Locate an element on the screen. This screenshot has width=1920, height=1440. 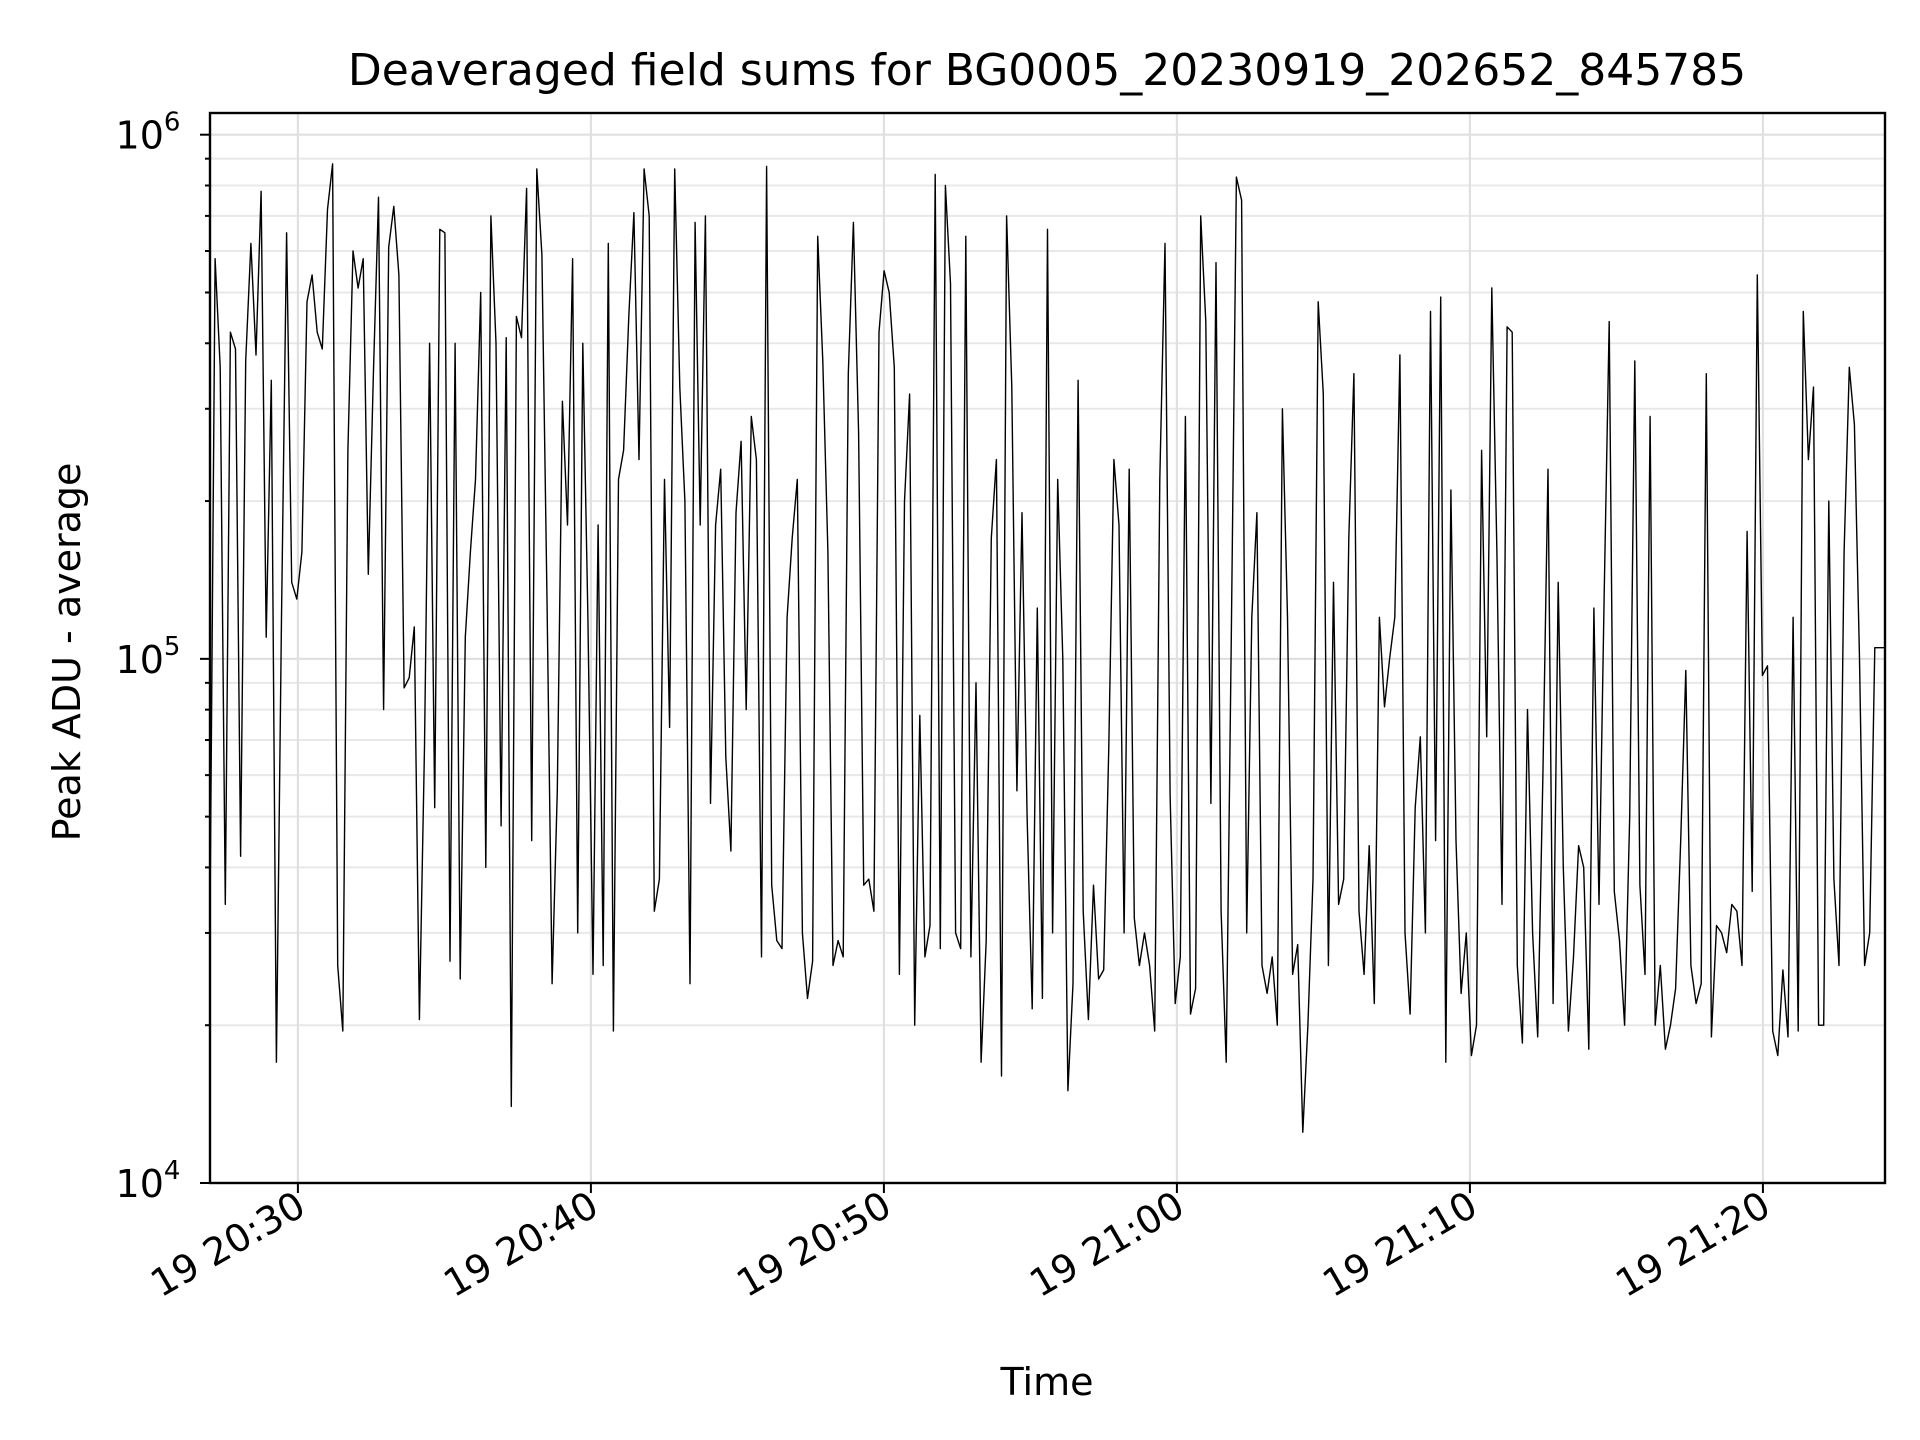
y-tick-label: 10⁶ is located at coordinates (148, 133).